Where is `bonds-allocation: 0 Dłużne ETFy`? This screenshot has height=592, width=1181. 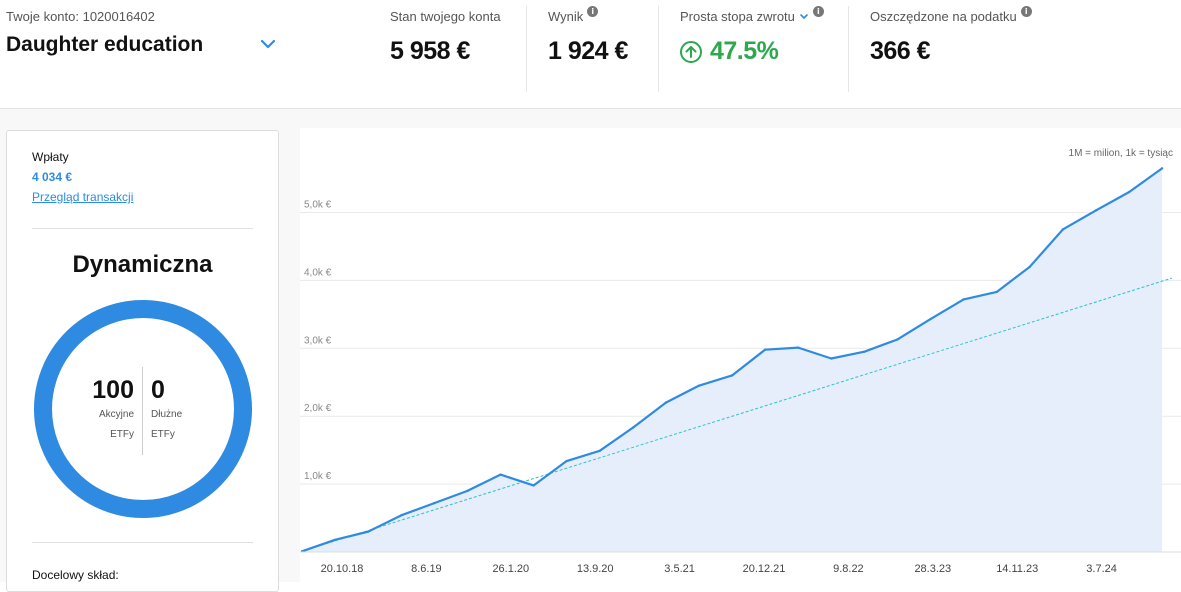 bonds-allocation: 0 Dłużne ETFy is located at coordinates (166, 410).